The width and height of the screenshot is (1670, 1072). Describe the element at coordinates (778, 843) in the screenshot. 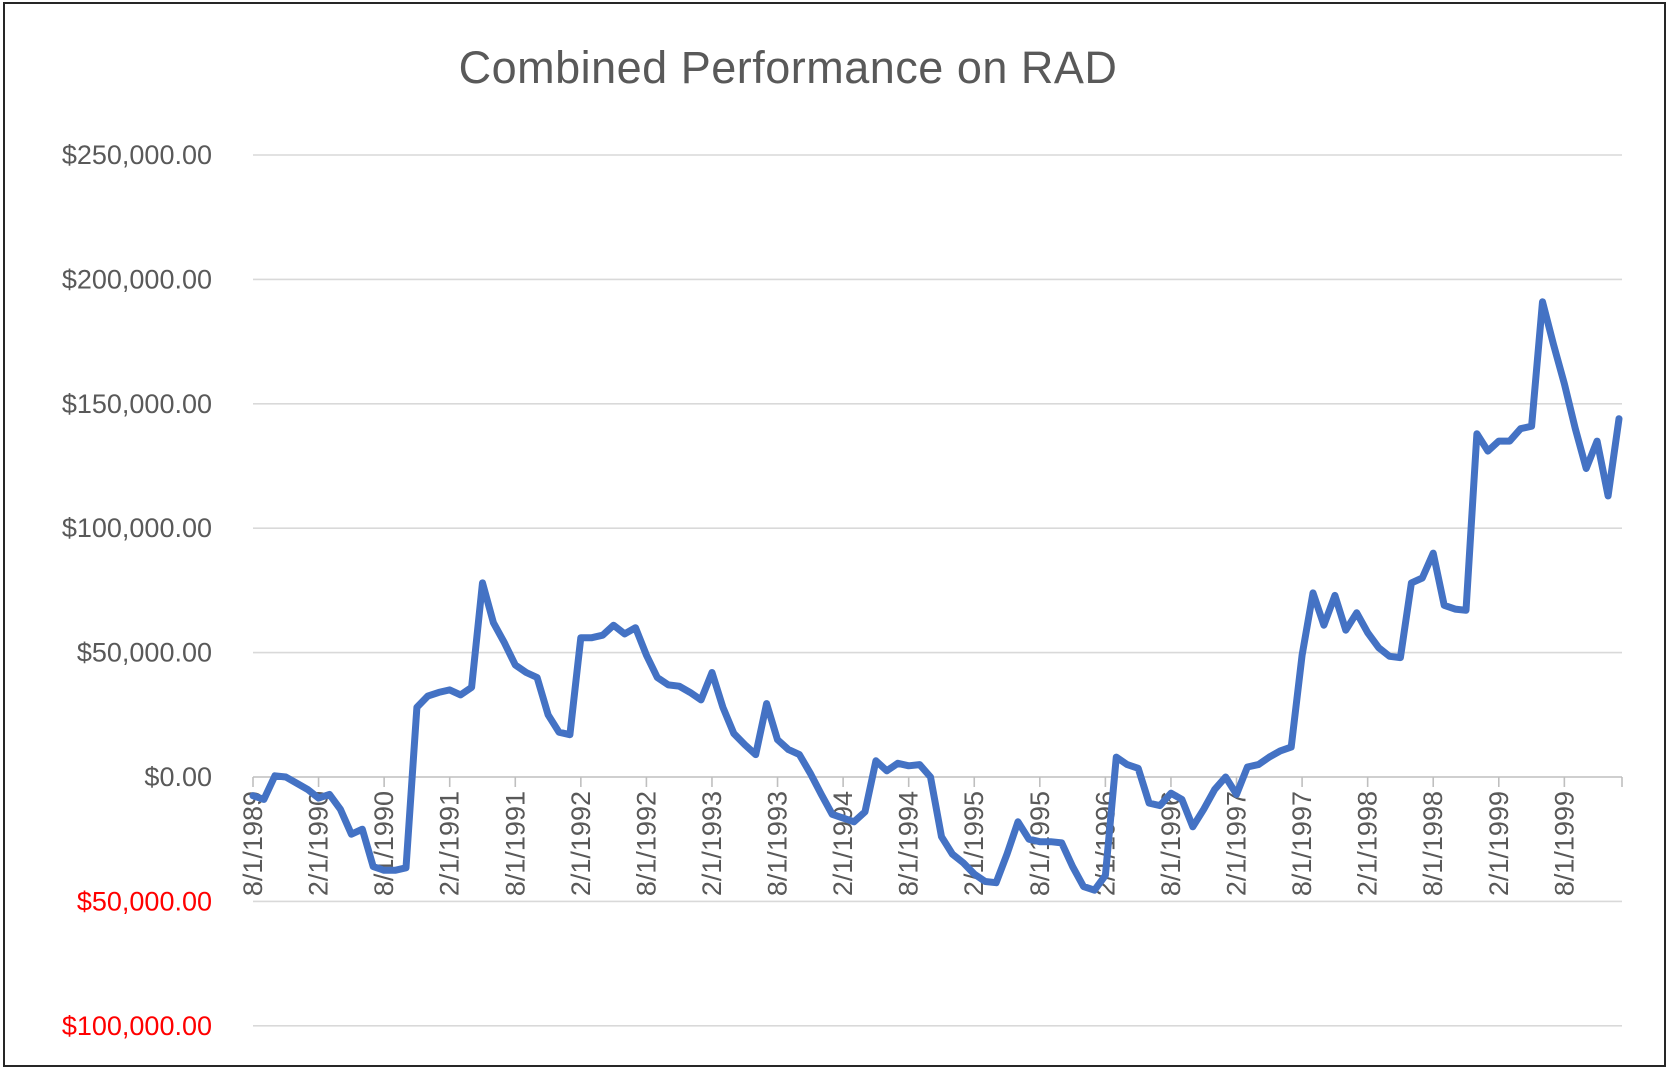

I see `x-axis-tick-label: 8/1/1993` at that location.